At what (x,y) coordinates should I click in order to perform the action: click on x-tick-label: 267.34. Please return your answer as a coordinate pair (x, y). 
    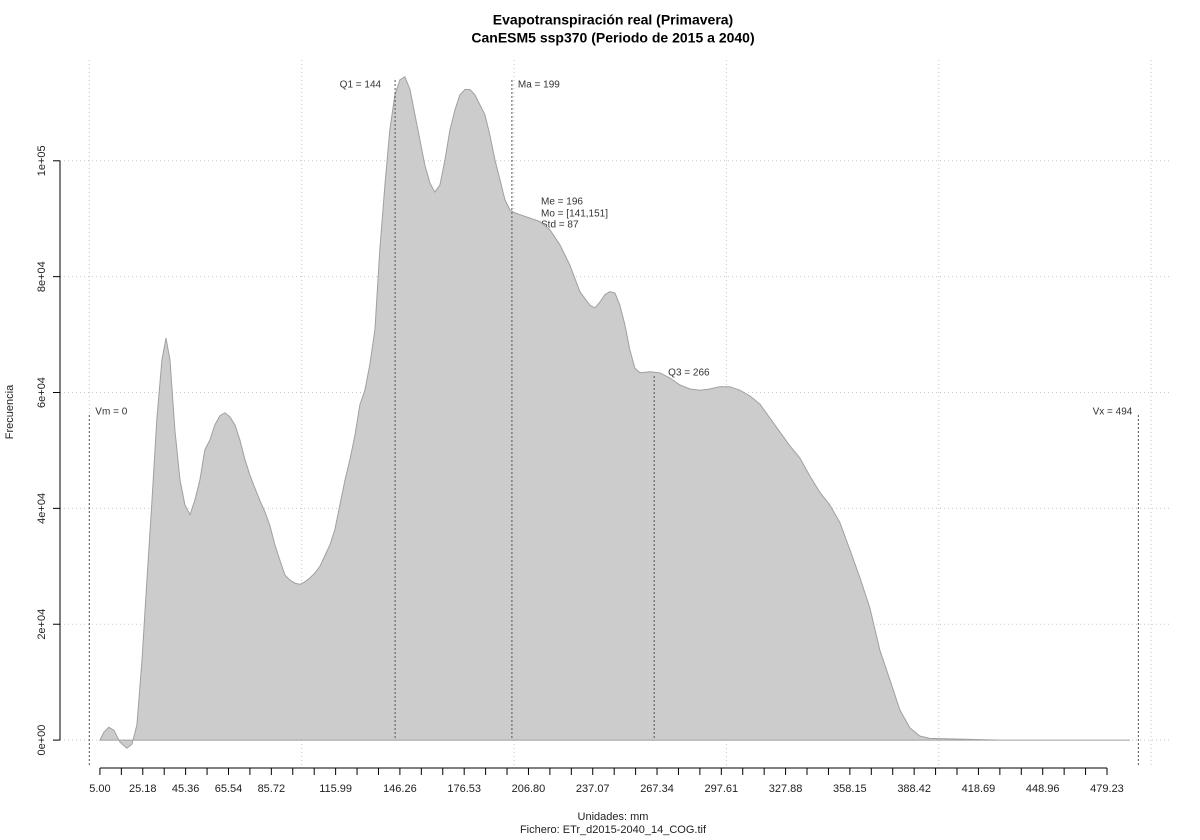
    Looking at the image, I should click on (657, 789).